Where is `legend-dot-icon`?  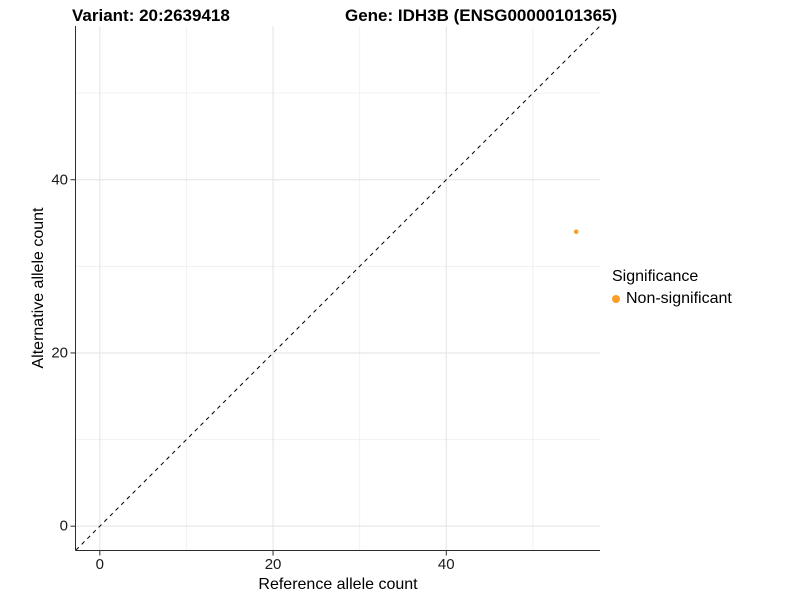 legend-dot-icon is located at coordinates (616, 299).